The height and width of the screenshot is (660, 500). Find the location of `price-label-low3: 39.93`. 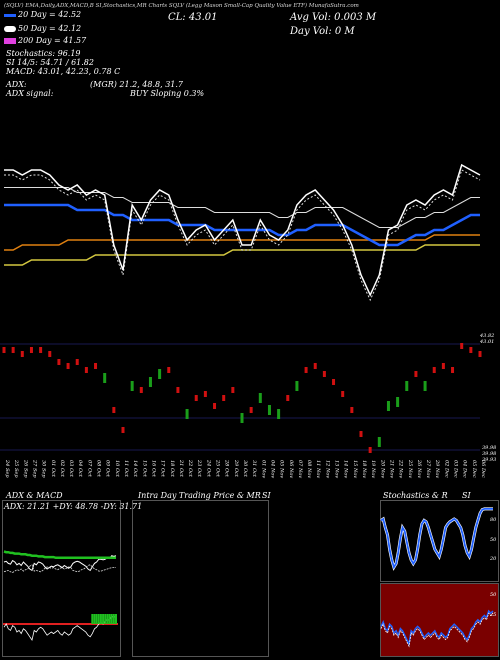

price-label-low3: 39.93 is located at coordinates (489, 460).